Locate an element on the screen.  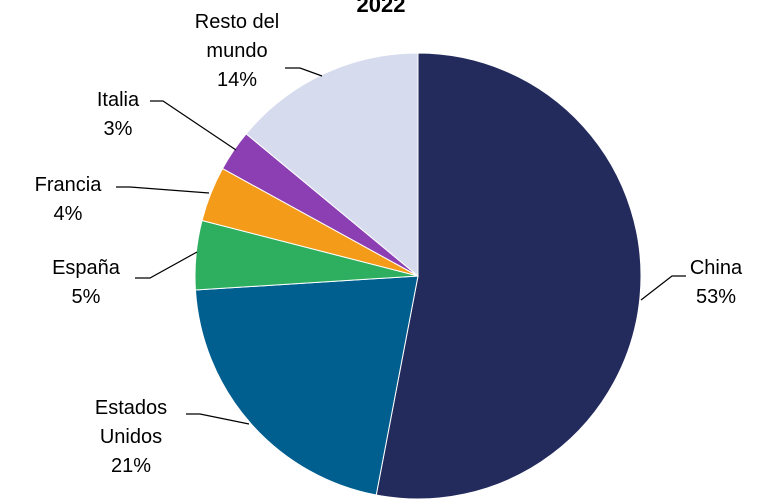
slice-label: China 53% is located at coordinates (716, 283).